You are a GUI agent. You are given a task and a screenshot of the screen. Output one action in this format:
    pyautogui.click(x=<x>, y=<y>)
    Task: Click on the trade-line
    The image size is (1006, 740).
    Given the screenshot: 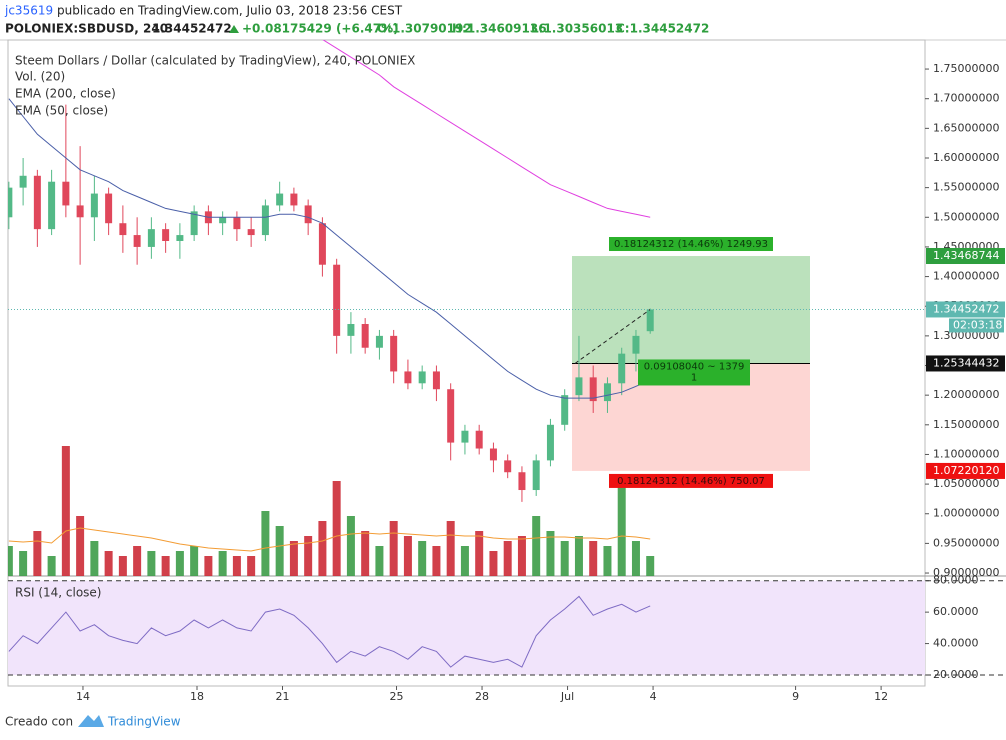 What is the action you would take?
    pyautogui.click(x=612, y=336)
    